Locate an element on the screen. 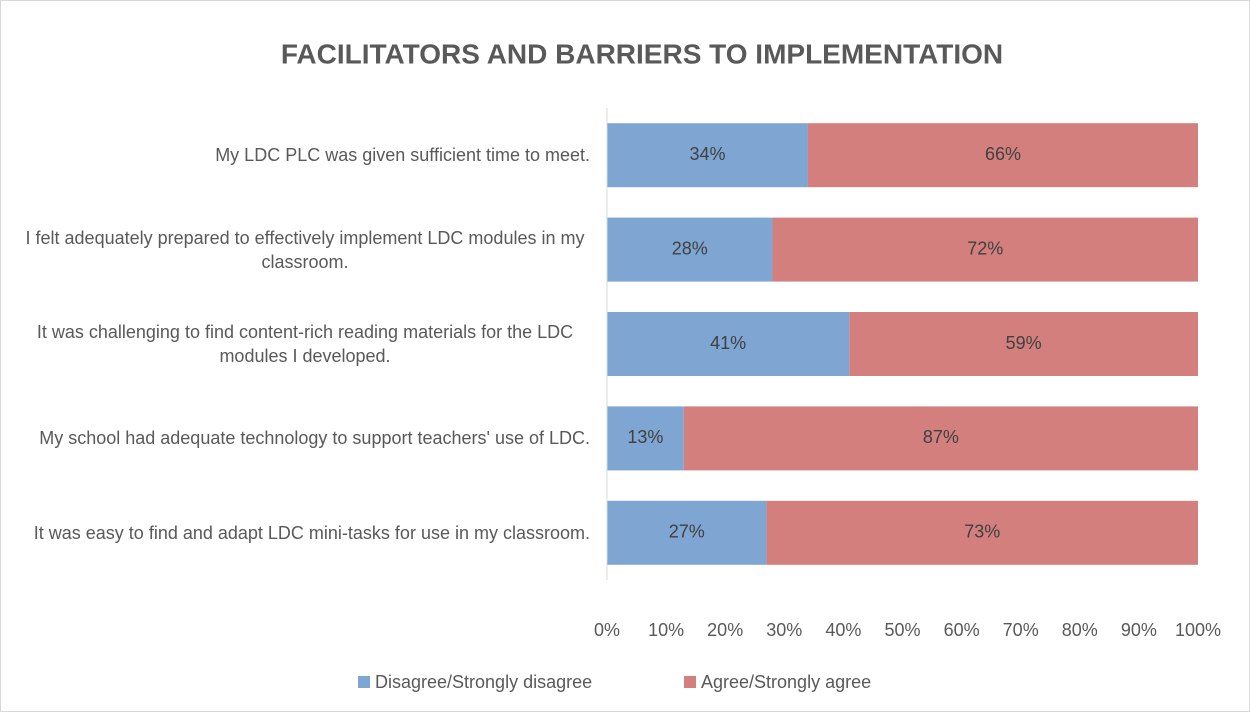  data-label: 72% is located at coordinates (985, 248).